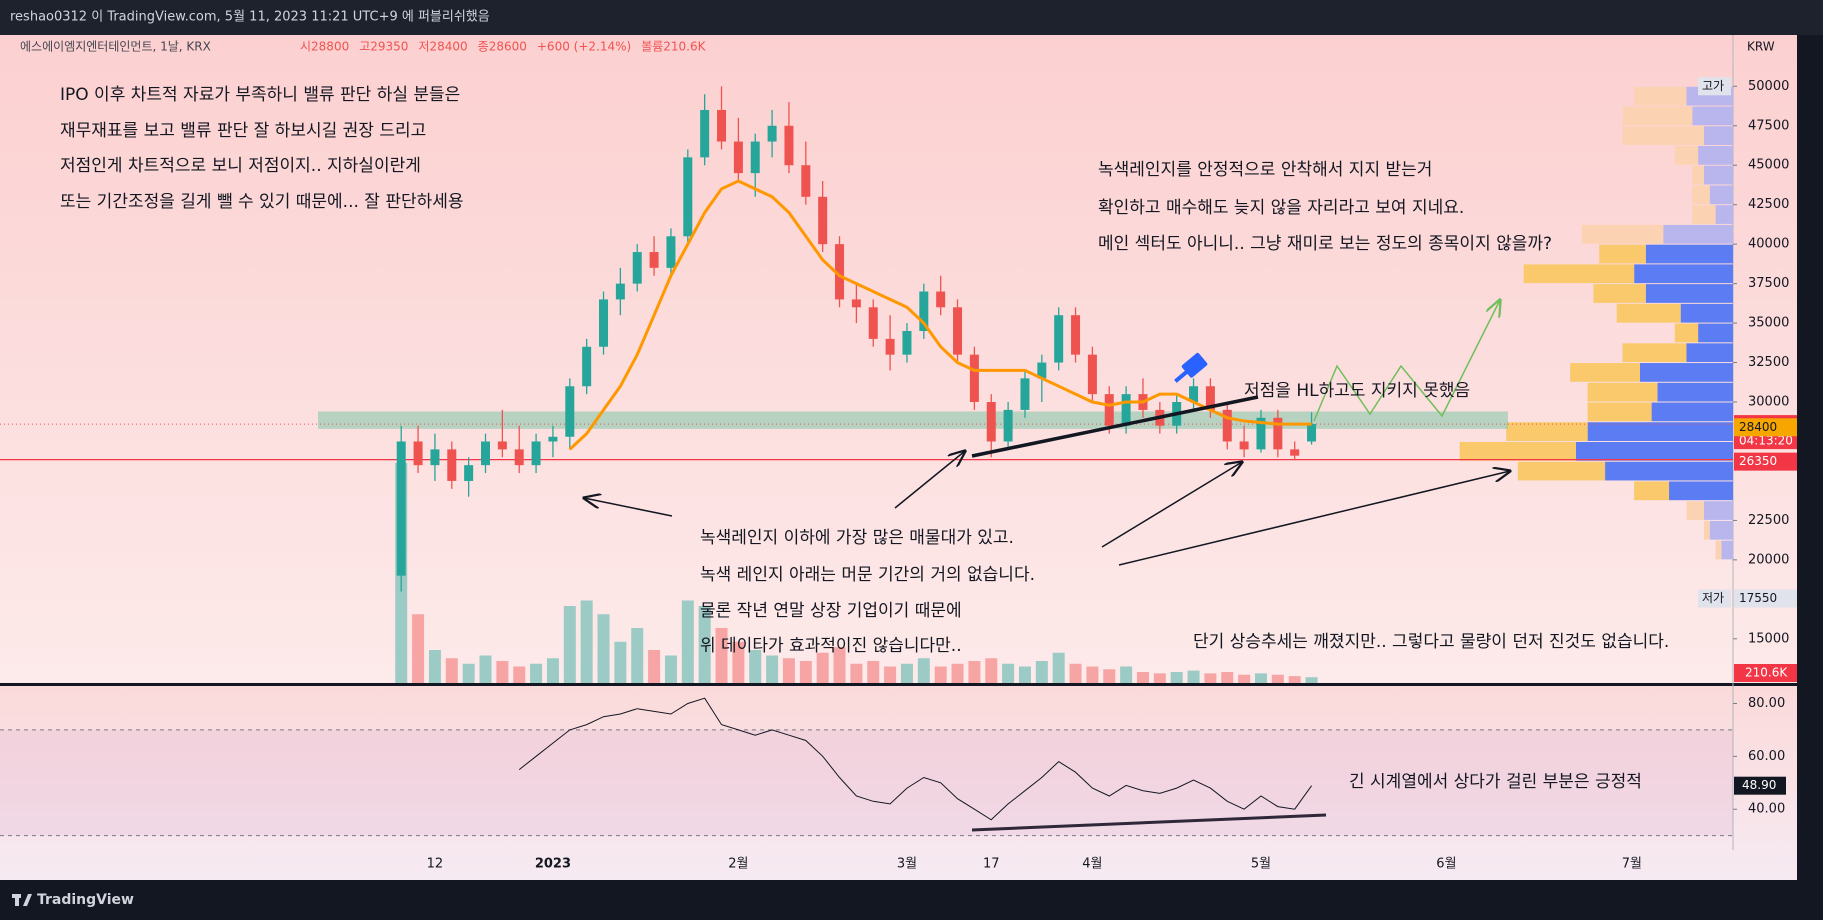 The width and height of the screenshot is (1823, 920). What do you see at coordinates (502, 47) in the screenshot?
I see `legend-item: 종28600` at bounding box center [502, 47].